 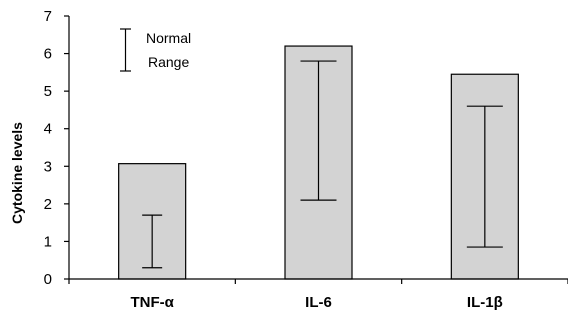 What do you see at coordinates (485, 302) in the screenshot?
I see `x-category-label: IL-1β` at bounding box center [485, 302].